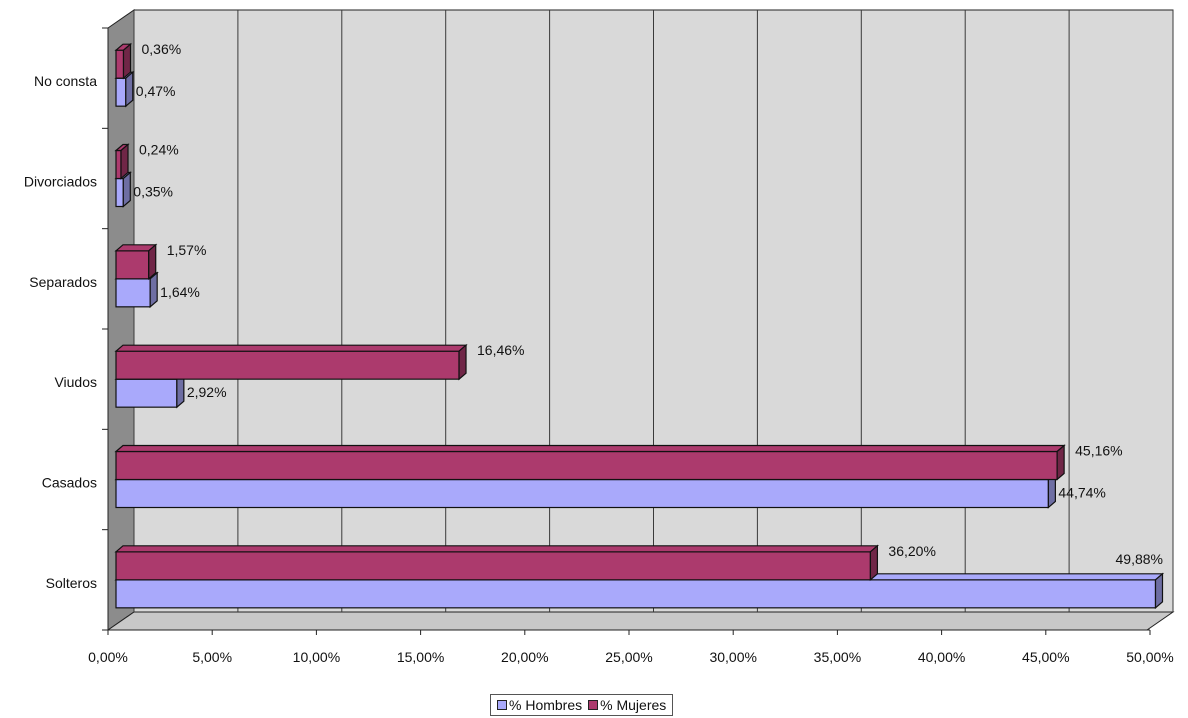 This screenshot has height=718, width=1188. What do you see at coordinates (593, 705) in the screenshot?
I see `legend-swatch-mujeres` at bounding box center [593, 705].